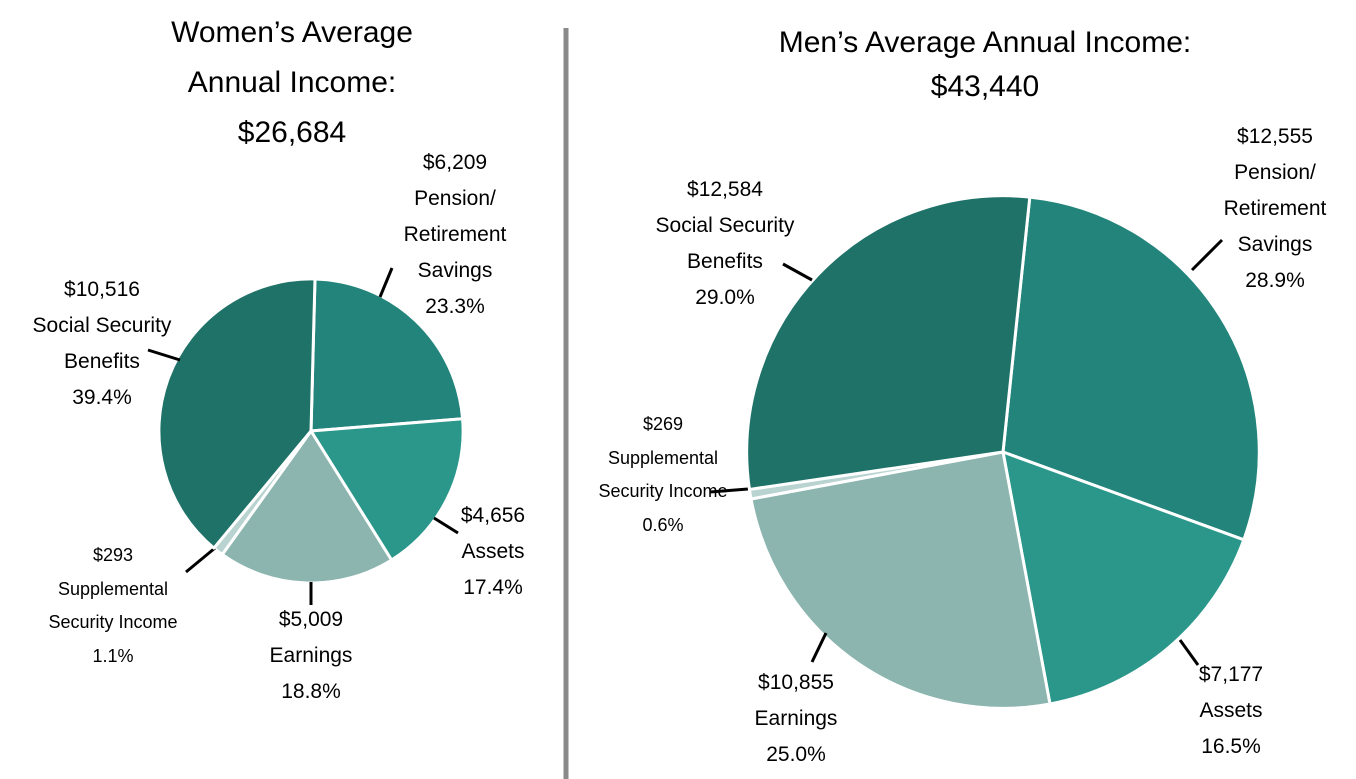 Image resolution: width=1356 pixels, height=779 pixels. Describe the element at coordinates (455, 306) in the screenshot. I see `percent-label: 23.3%` at that location.